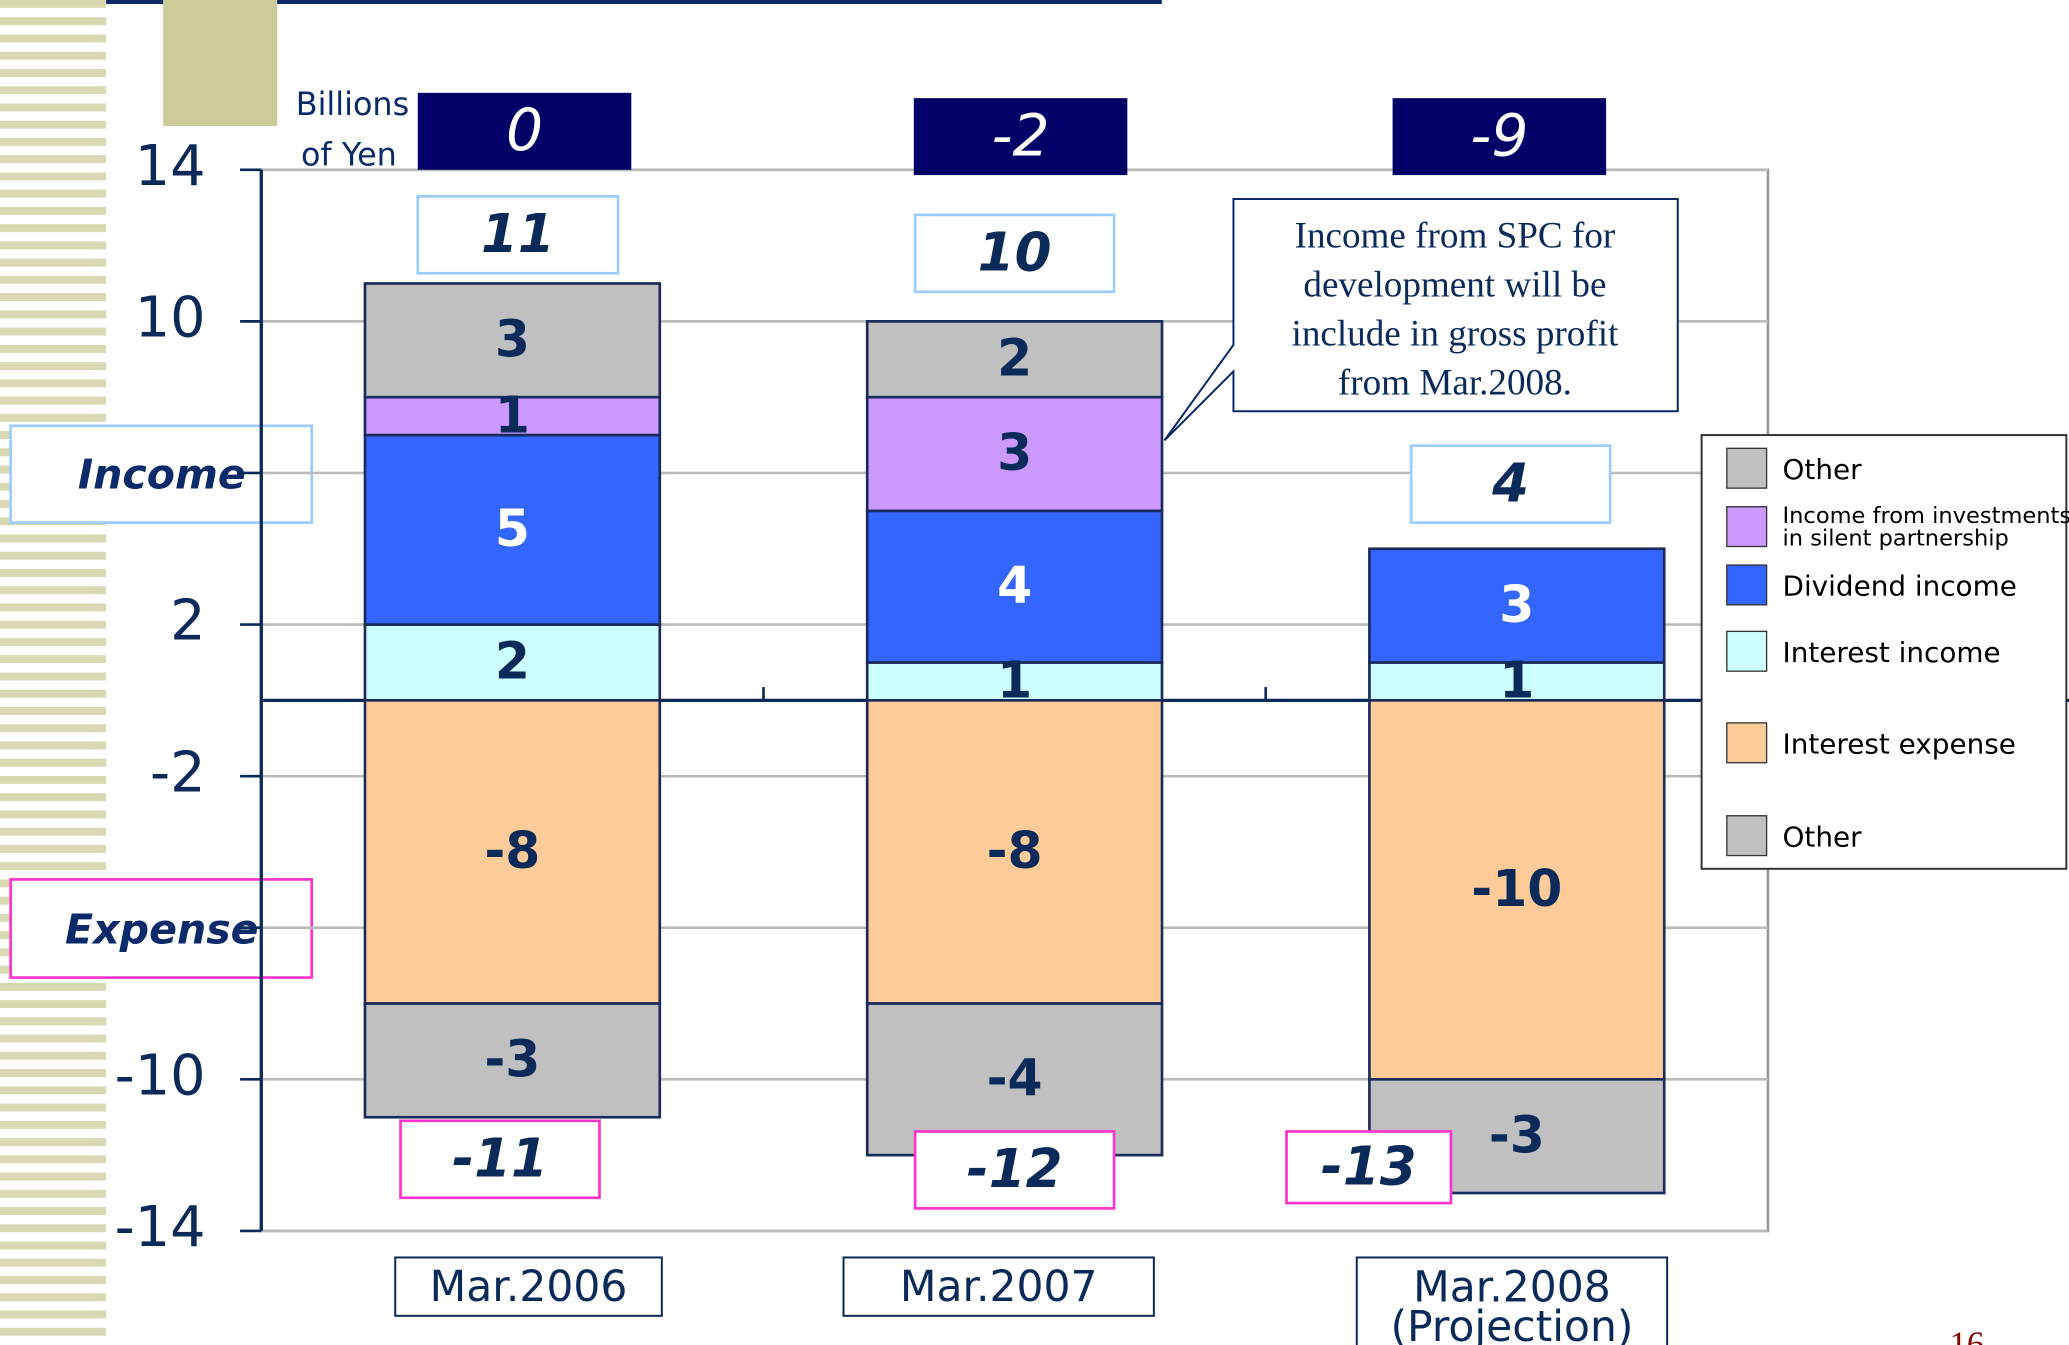  What do you see at coordinates (1967, 1335) in the screenshot?
I see `page-number: 16` at bounding box center [1967, 1335].